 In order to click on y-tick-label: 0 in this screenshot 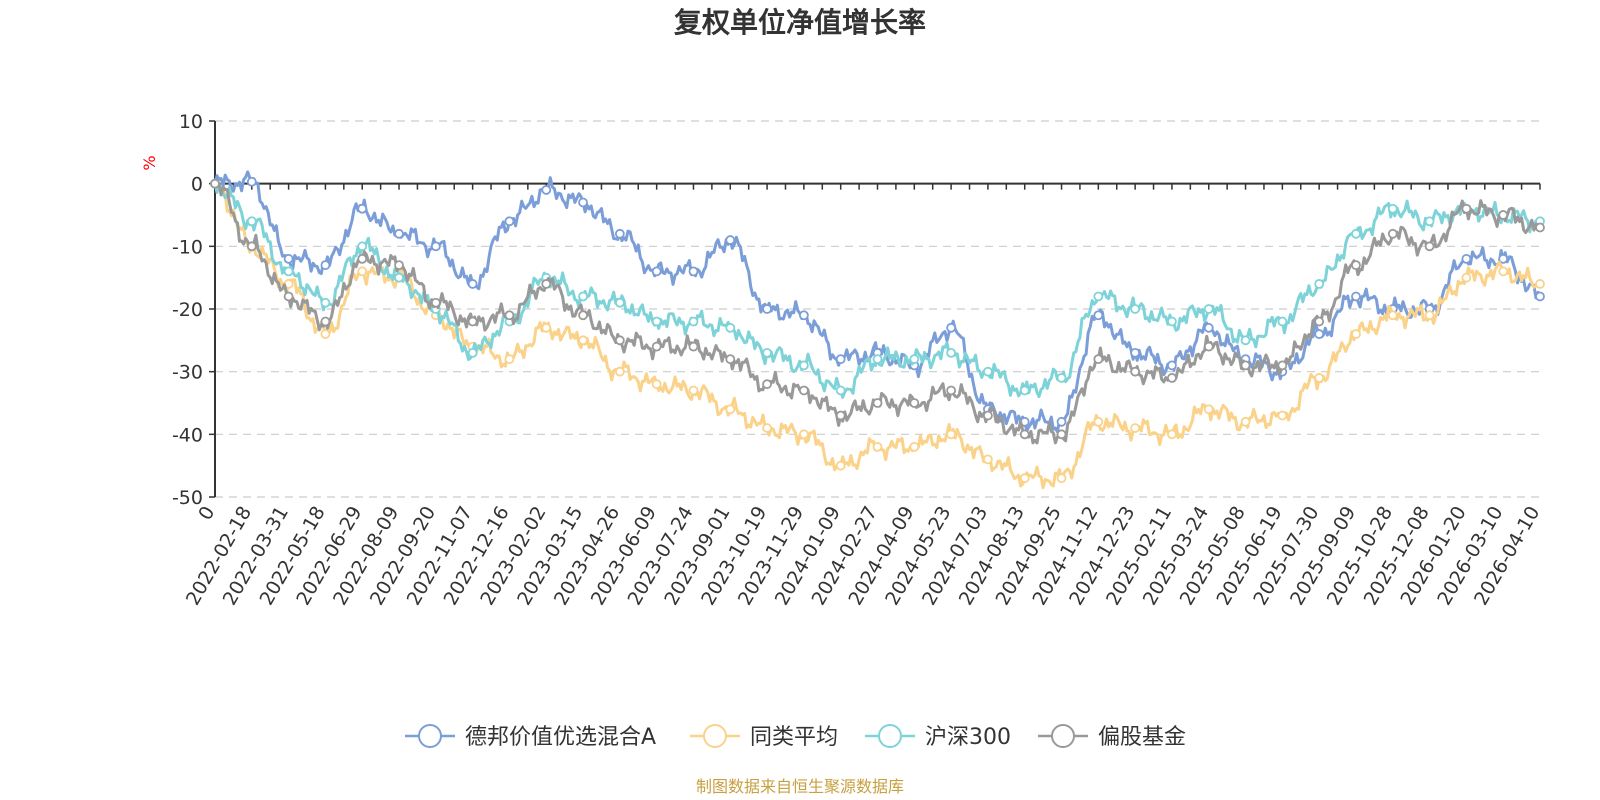, I will do `click(197, 185)`.